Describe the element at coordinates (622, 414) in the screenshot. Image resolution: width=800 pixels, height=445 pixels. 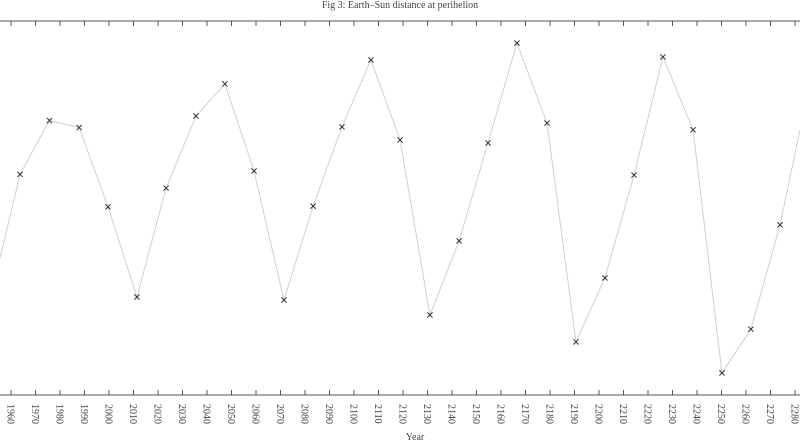
I see `x-tick-label: 2210` at that location.